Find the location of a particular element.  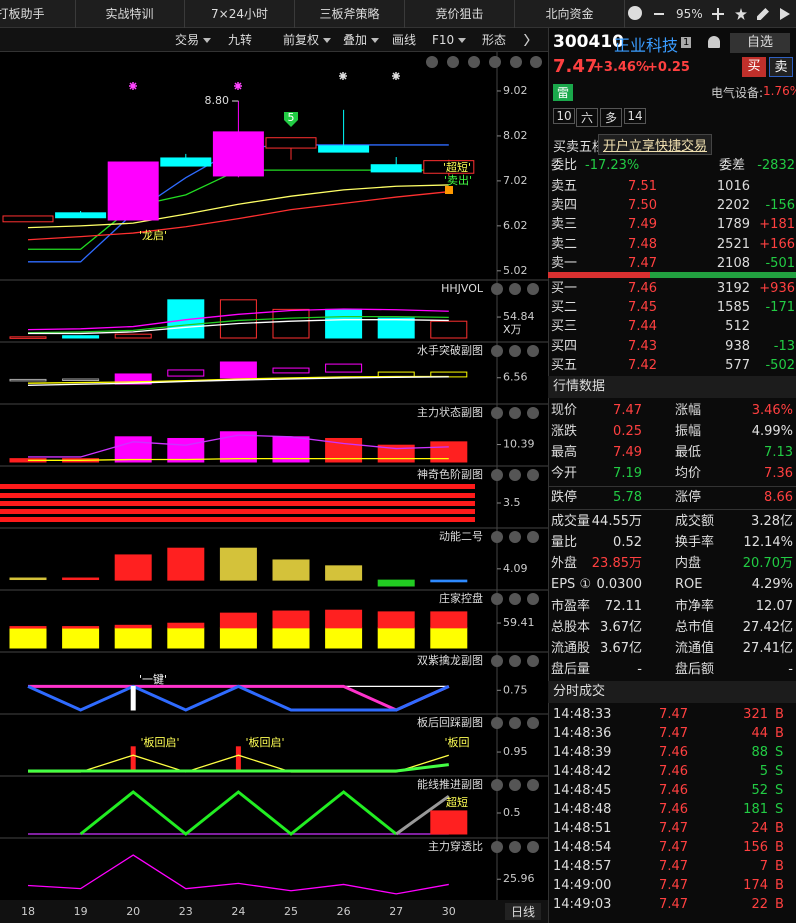

book-volume: 938 is located at coordinates (737, 346).